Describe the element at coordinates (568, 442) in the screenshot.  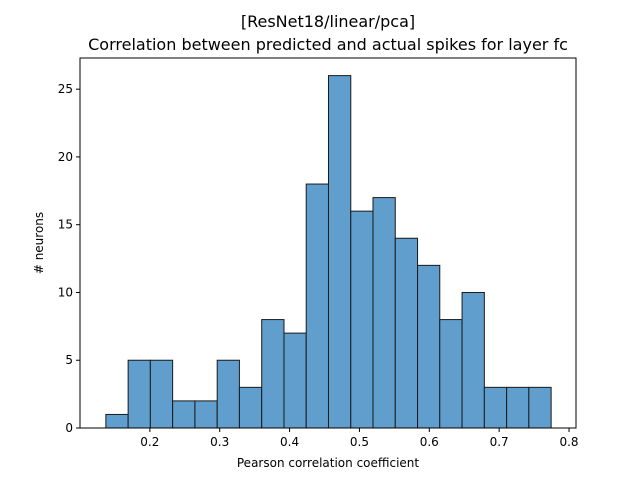
I see `x-tick-label: 0.8` at that location.